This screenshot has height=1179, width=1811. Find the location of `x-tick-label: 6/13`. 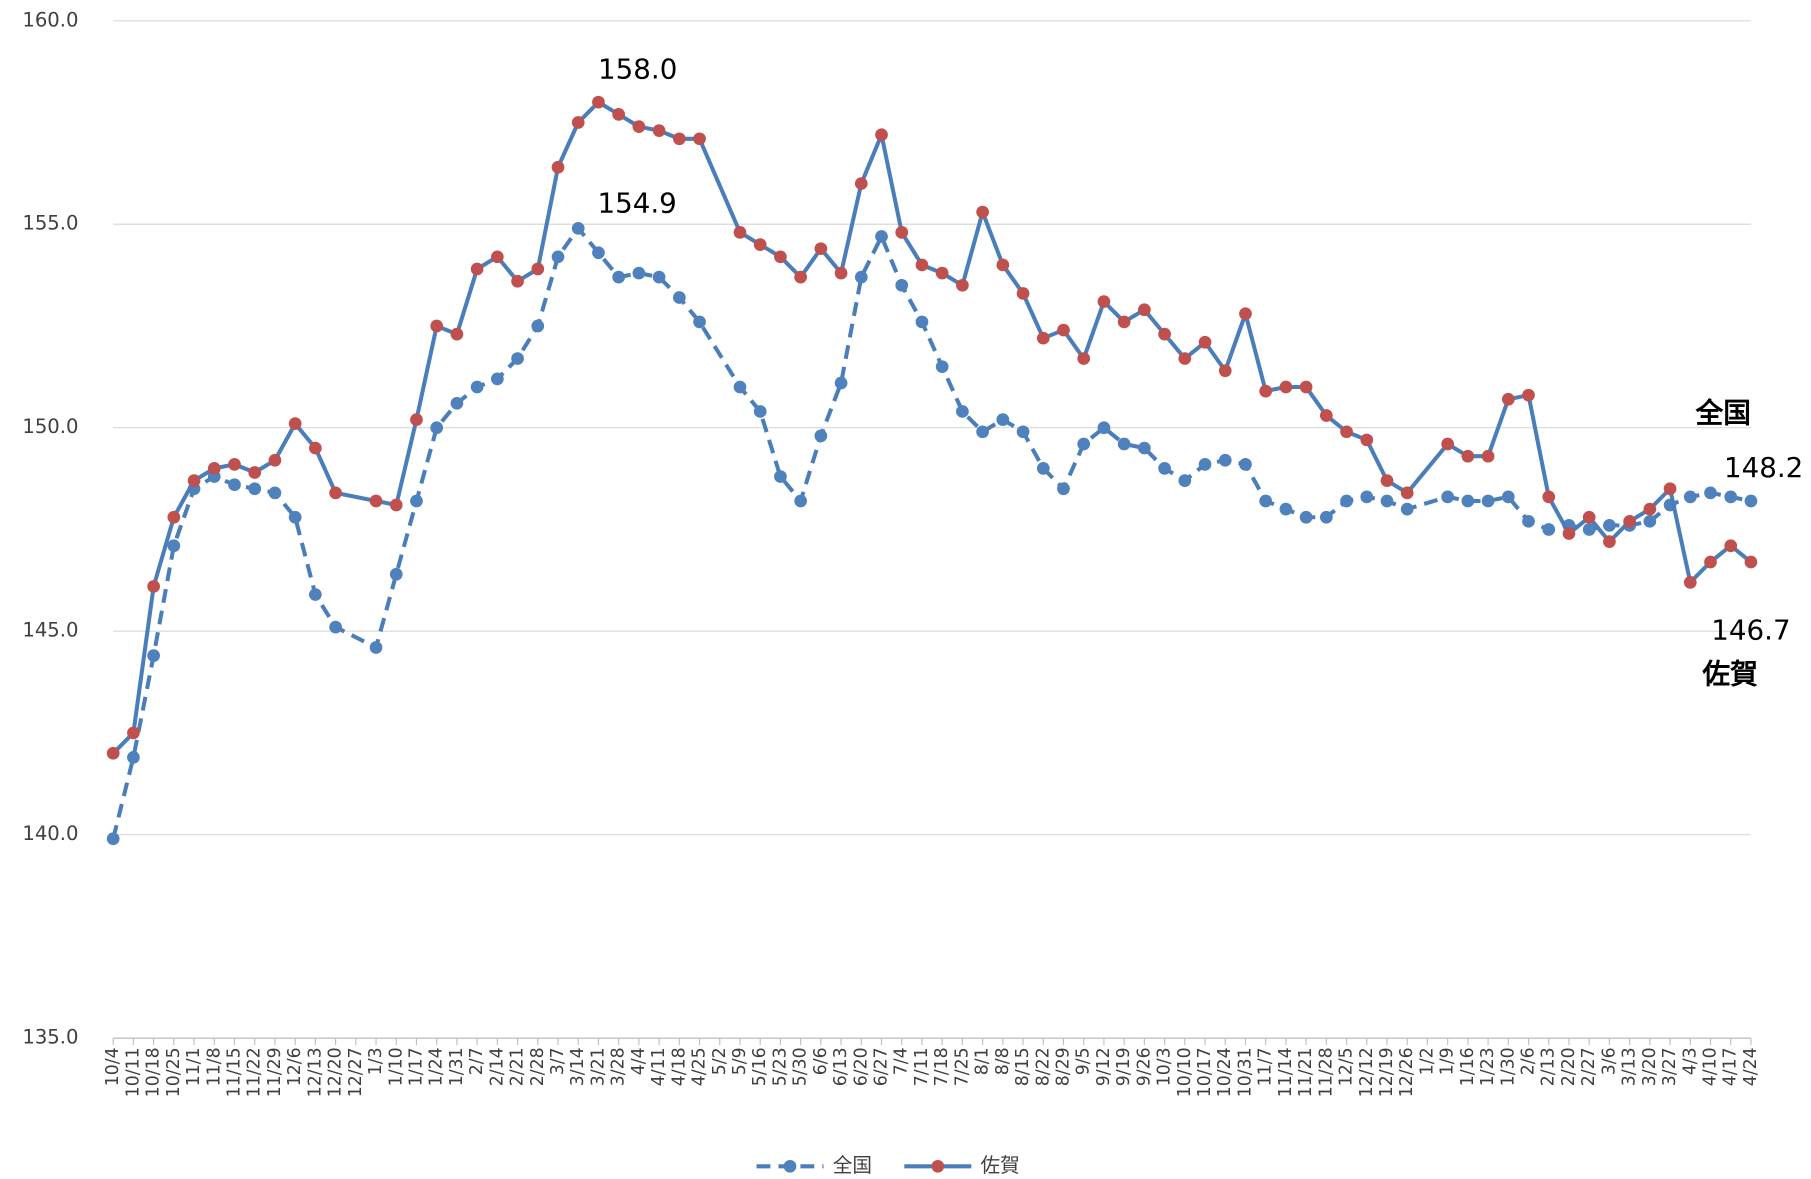

x-tick-label: 6/13 is located at coordinates (841, 1066).